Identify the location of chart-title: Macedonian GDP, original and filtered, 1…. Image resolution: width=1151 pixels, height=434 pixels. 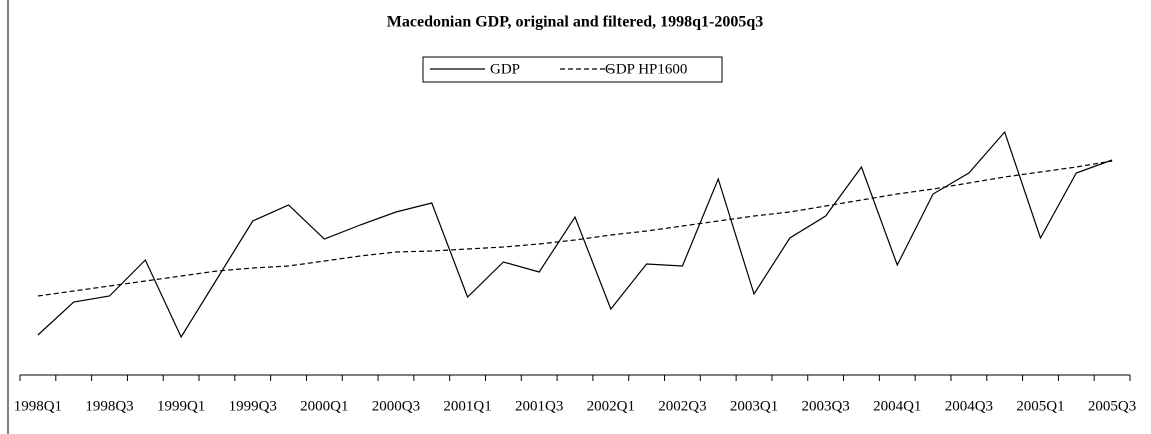
(575, 22).